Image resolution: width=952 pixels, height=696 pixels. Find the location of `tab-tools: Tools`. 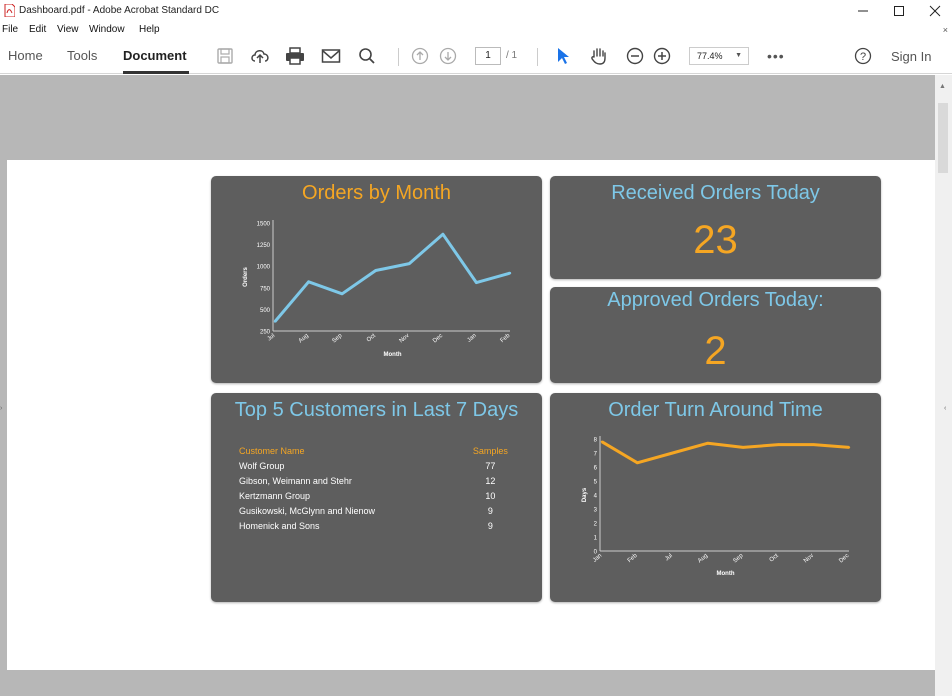

tab-tools: Tools is located at coordinates (82, 55).